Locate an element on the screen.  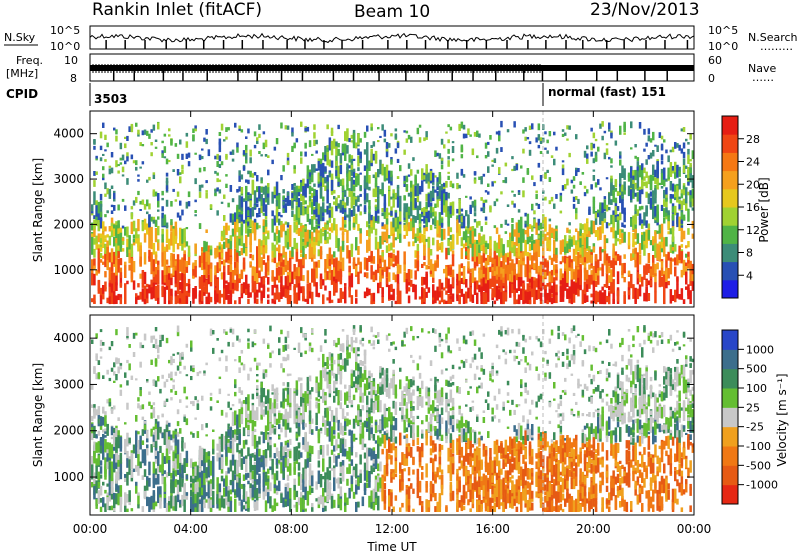
date-title: 23/Nov/2013 is located at coordinates (645, 10).